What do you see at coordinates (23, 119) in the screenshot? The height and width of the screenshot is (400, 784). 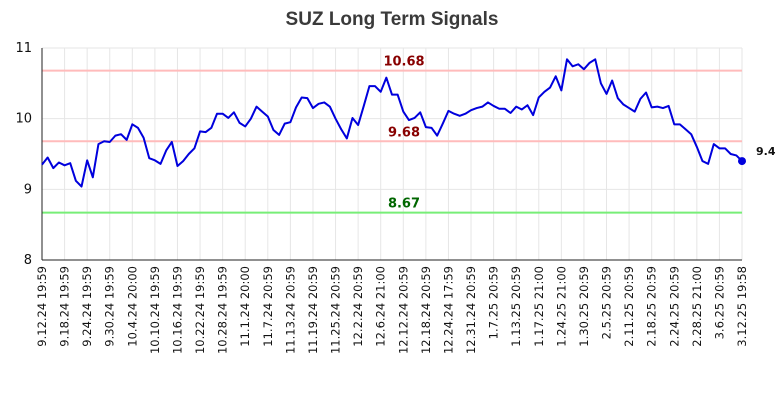 I see `y-tick-label: 10` at bounding box center [23, 119].